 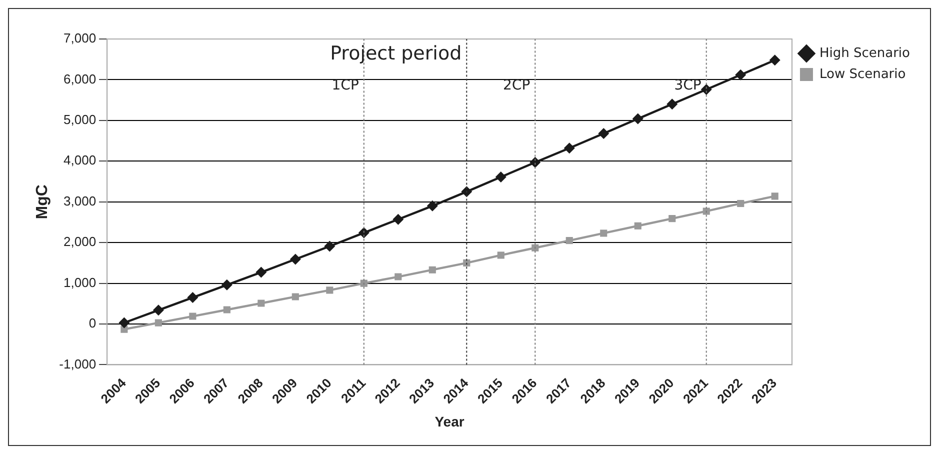 I want to click on y-tick-label: 2,000, so click(x=80, y=242).